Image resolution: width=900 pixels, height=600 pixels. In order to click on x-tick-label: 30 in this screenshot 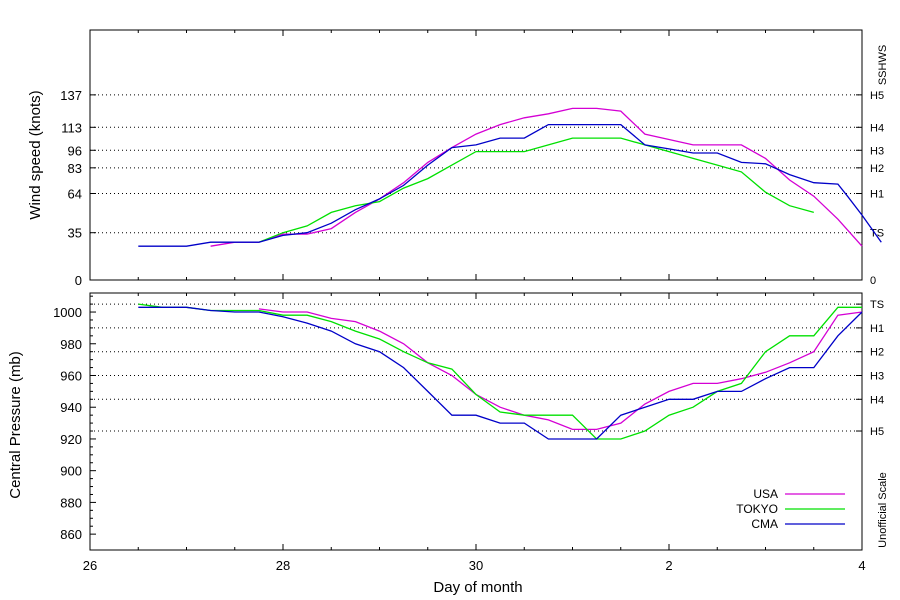, I will do `click(476, 565)`.